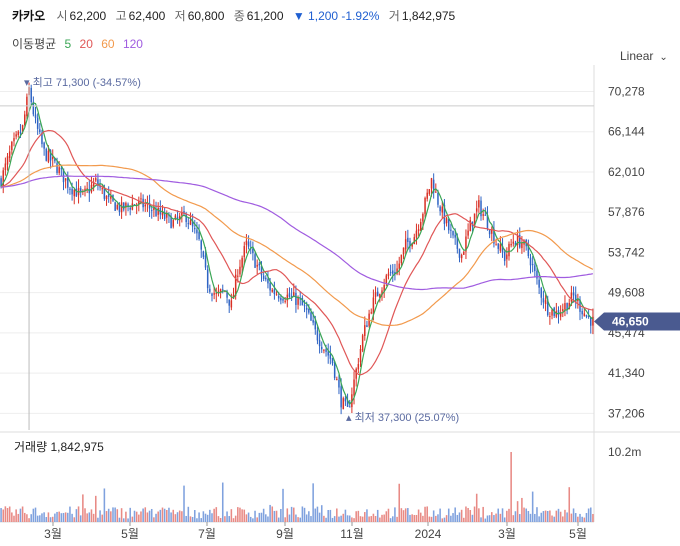  I want to click on y-tick-label: 57,876, so click(626, 212).